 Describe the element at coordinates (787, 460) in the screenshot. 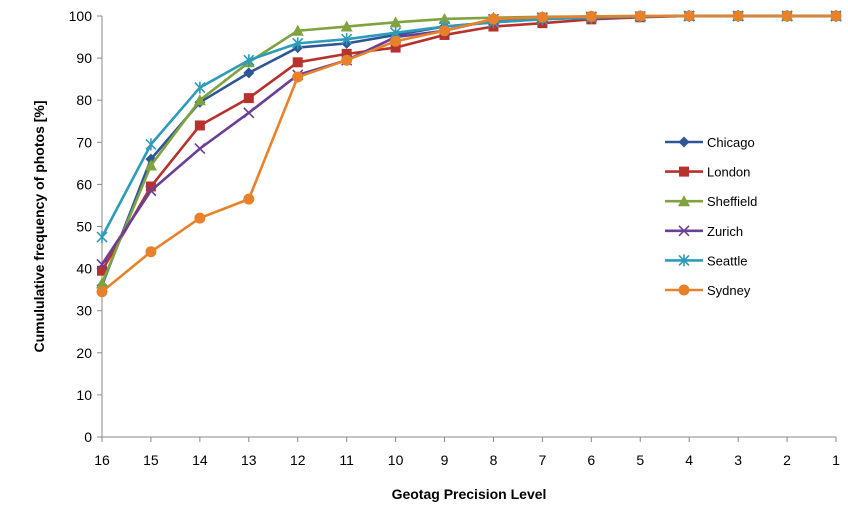

I see `x-tick-label: 2` at that location.